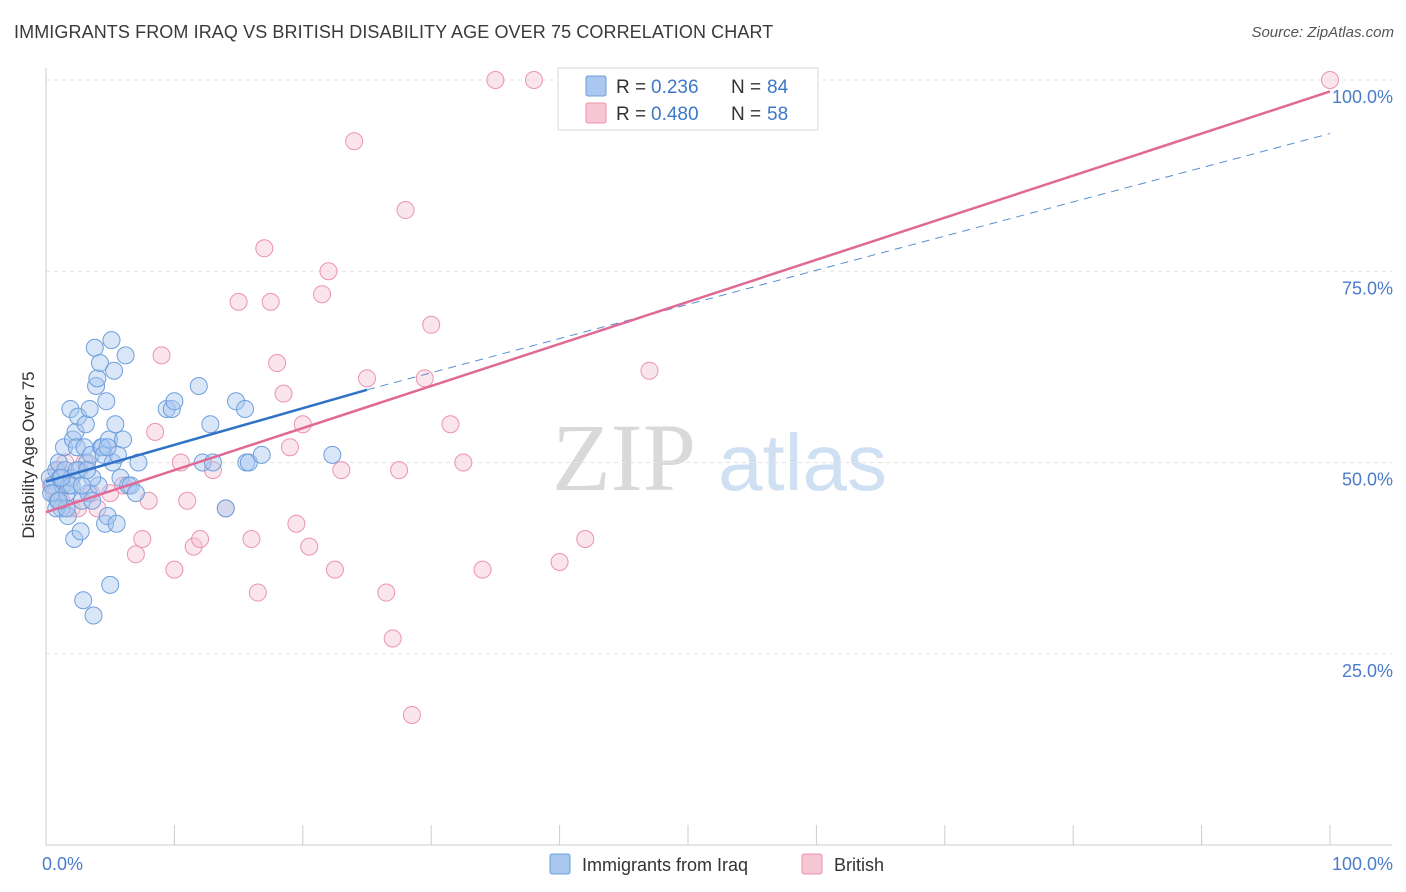  Describe the element at coordinates (746, 114) in the screenshot. I see `legend-n-label-british: N =` at that location.